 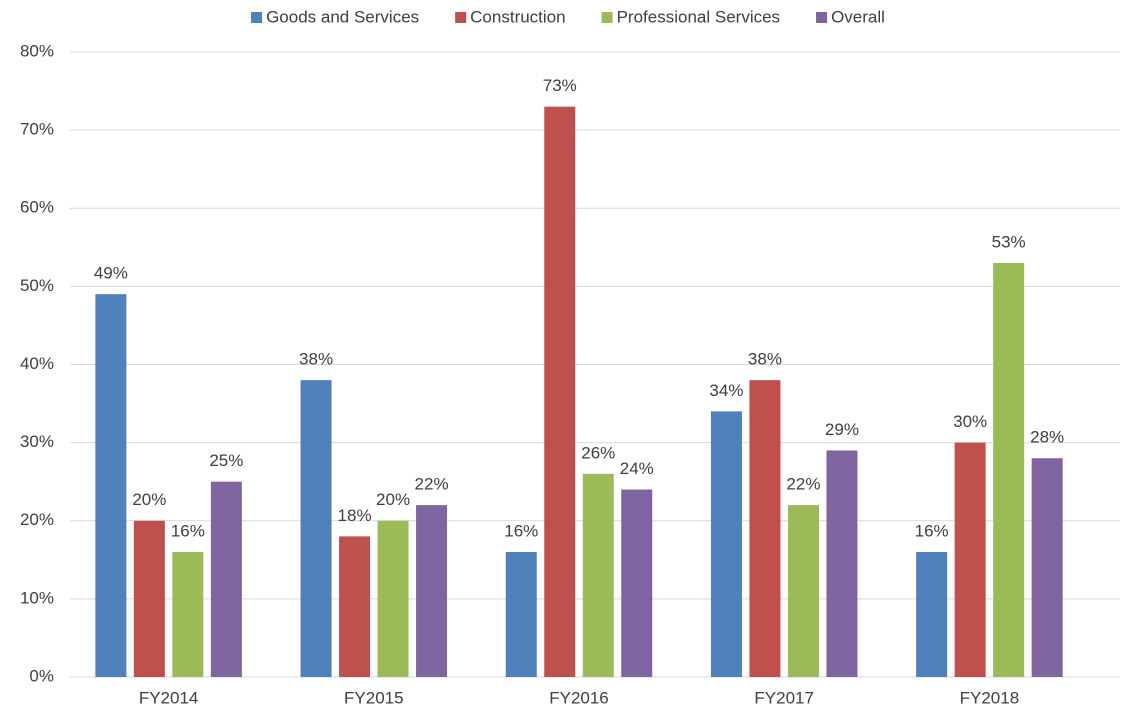 I want to click on y-tick-label: 60%, so click(x=37, y=207).